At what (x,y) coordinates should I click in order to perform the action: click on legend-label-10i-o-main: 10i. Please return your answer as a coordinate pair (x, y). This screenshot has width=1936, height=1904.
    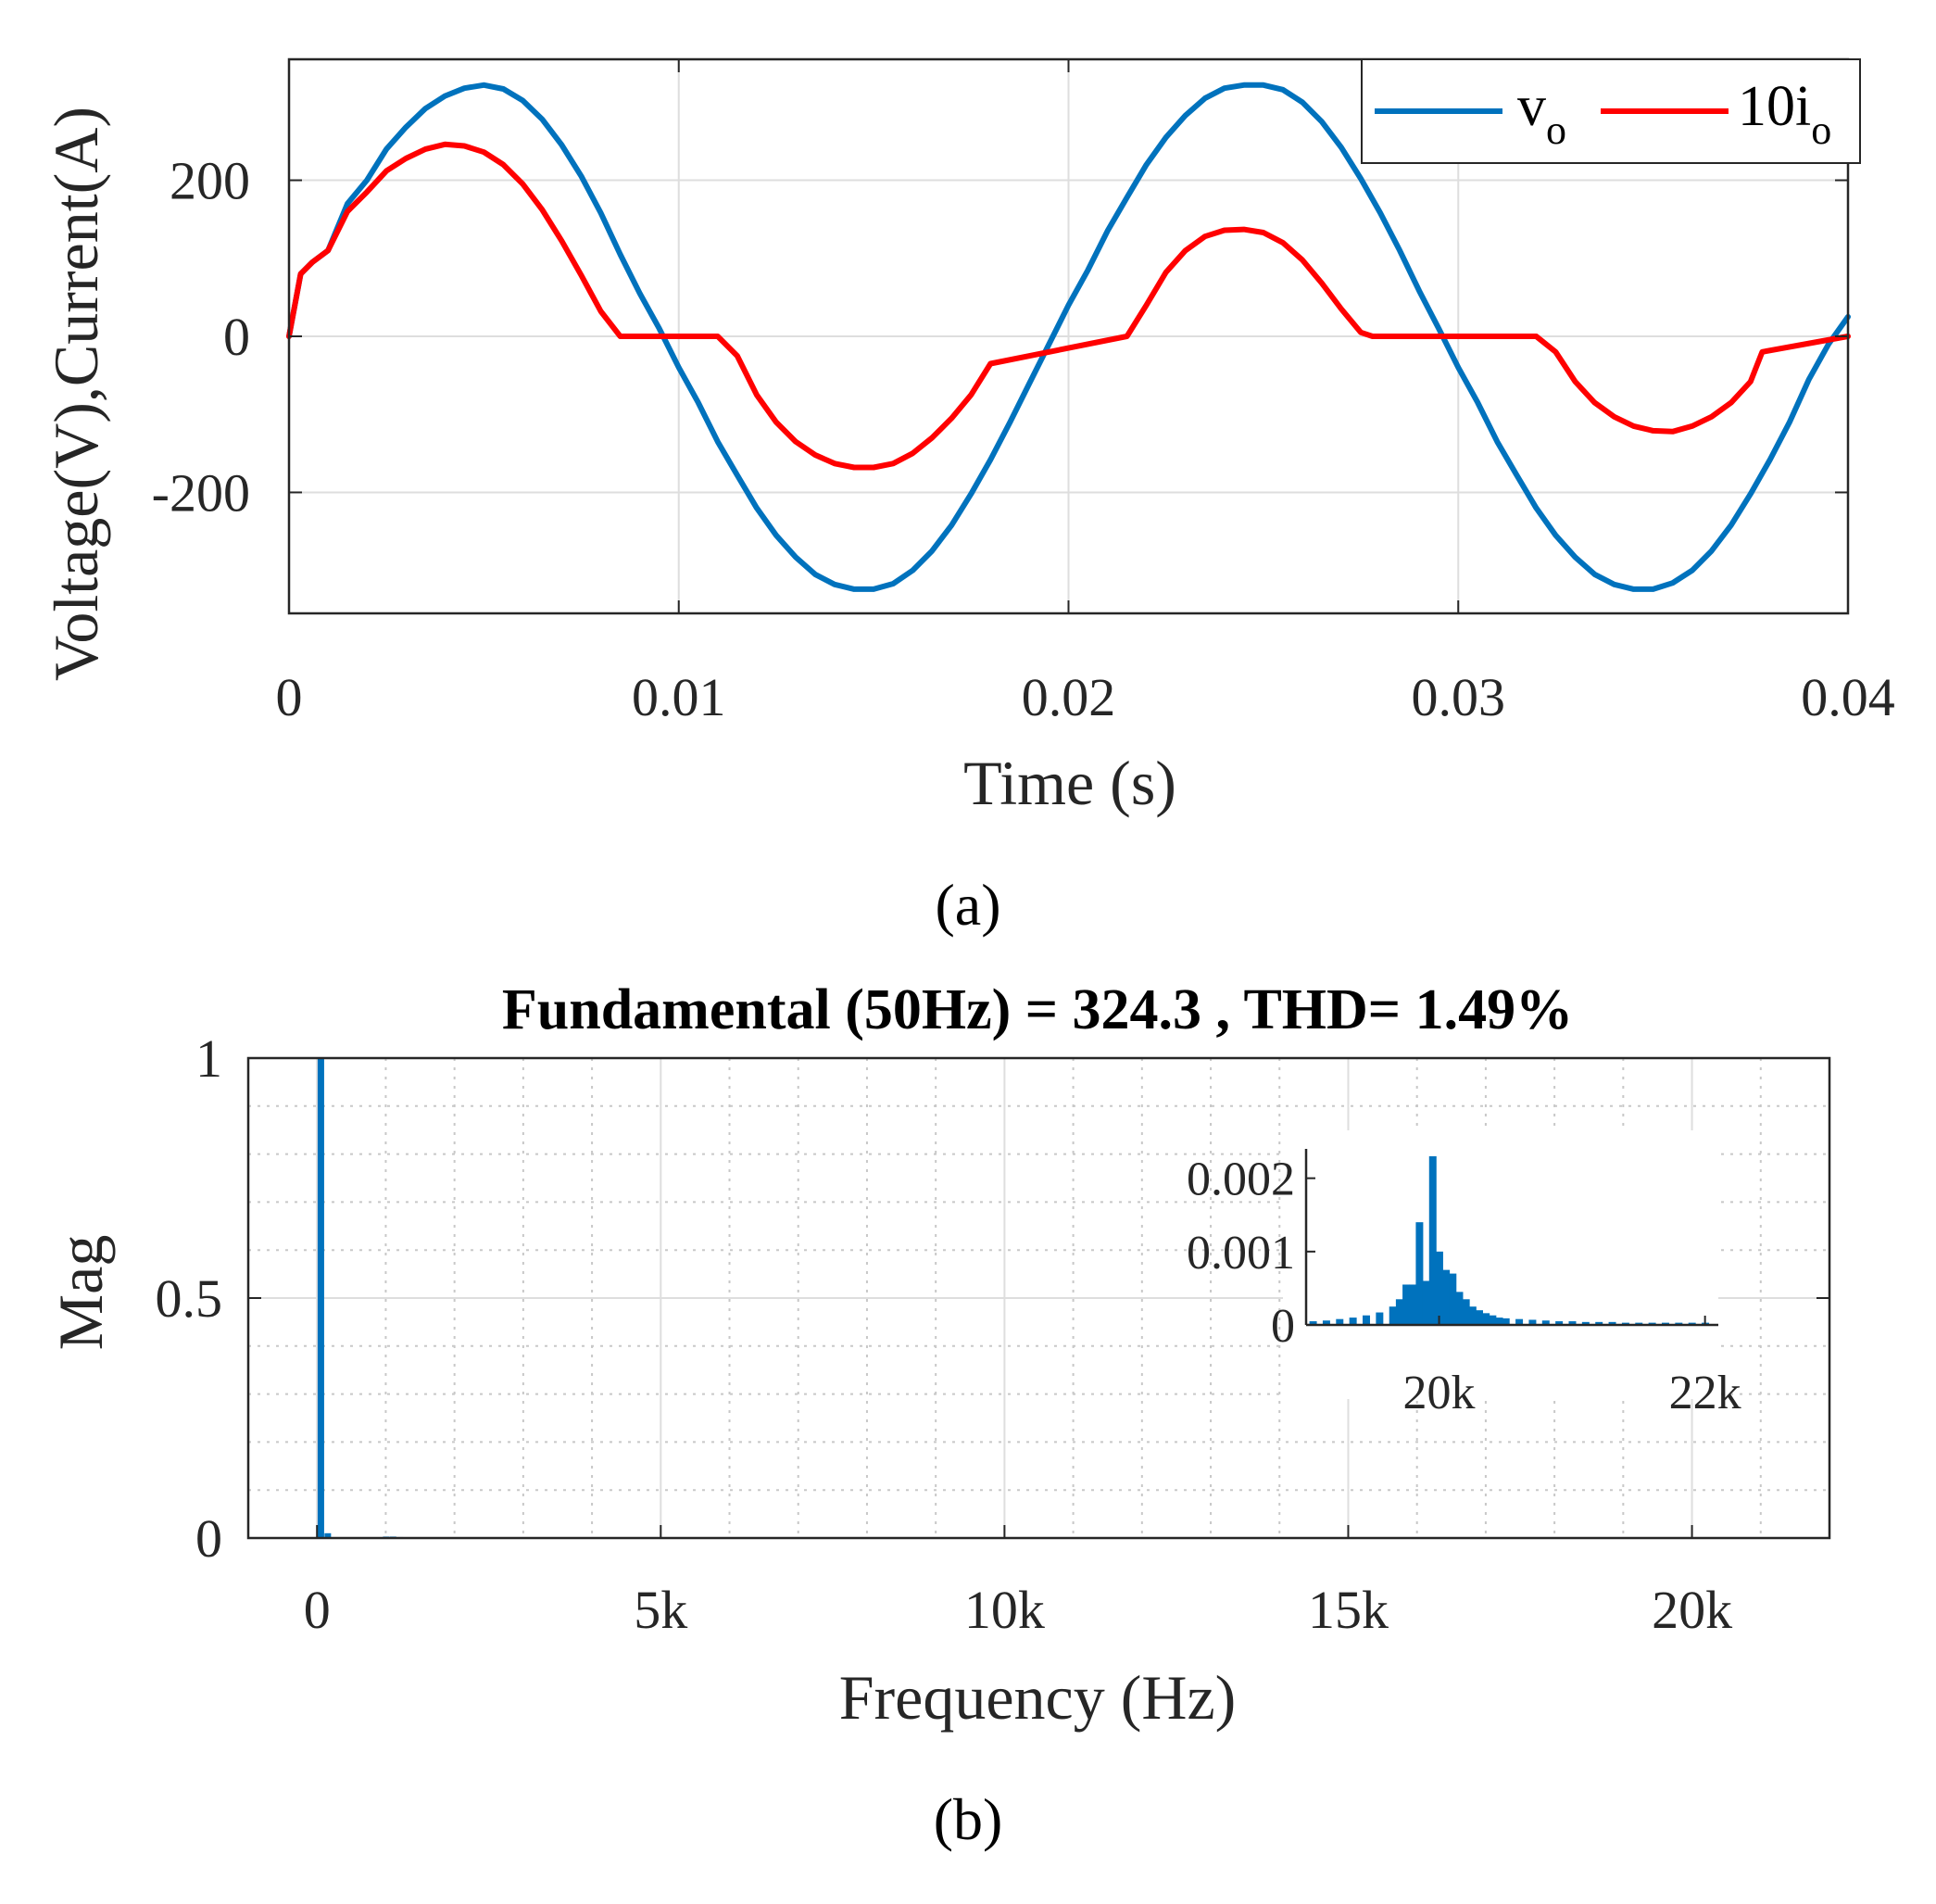
    Looking at the image, I should click on (1775, 106).